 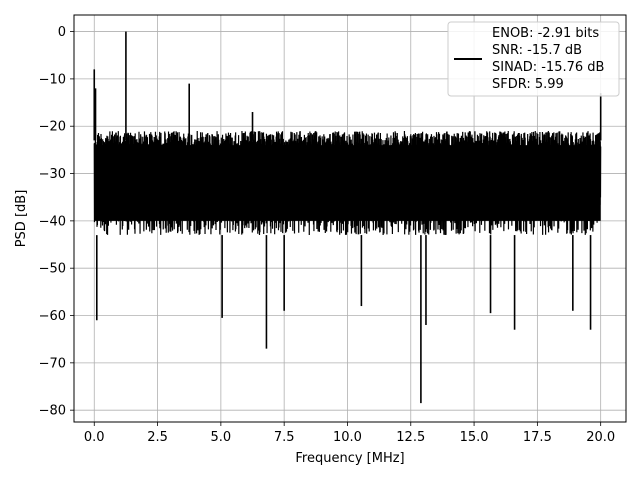 I want to click on legend-box, so click(x=533, y=59).